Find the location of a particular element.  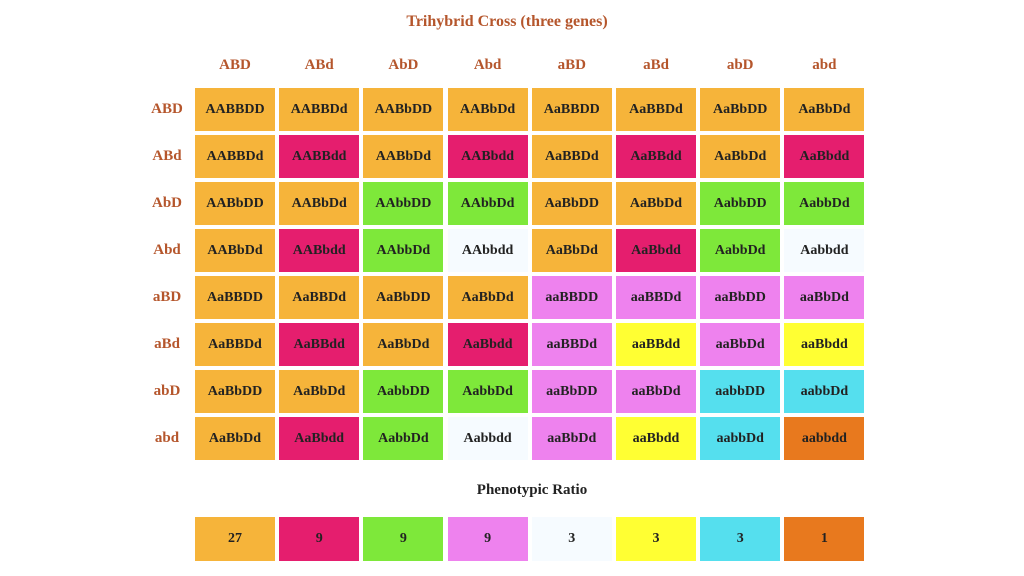

column-header: aBD is located at coordinates (571, 64).